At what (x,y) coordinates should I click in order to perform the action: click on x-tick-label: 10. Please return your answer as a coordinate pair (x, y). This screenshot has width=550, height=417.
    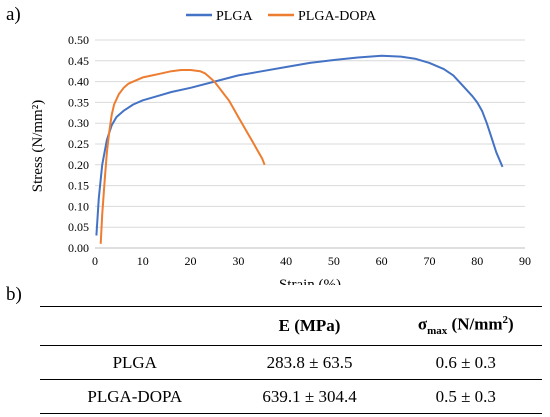
    Looking at the image, I should click on (143, 261).